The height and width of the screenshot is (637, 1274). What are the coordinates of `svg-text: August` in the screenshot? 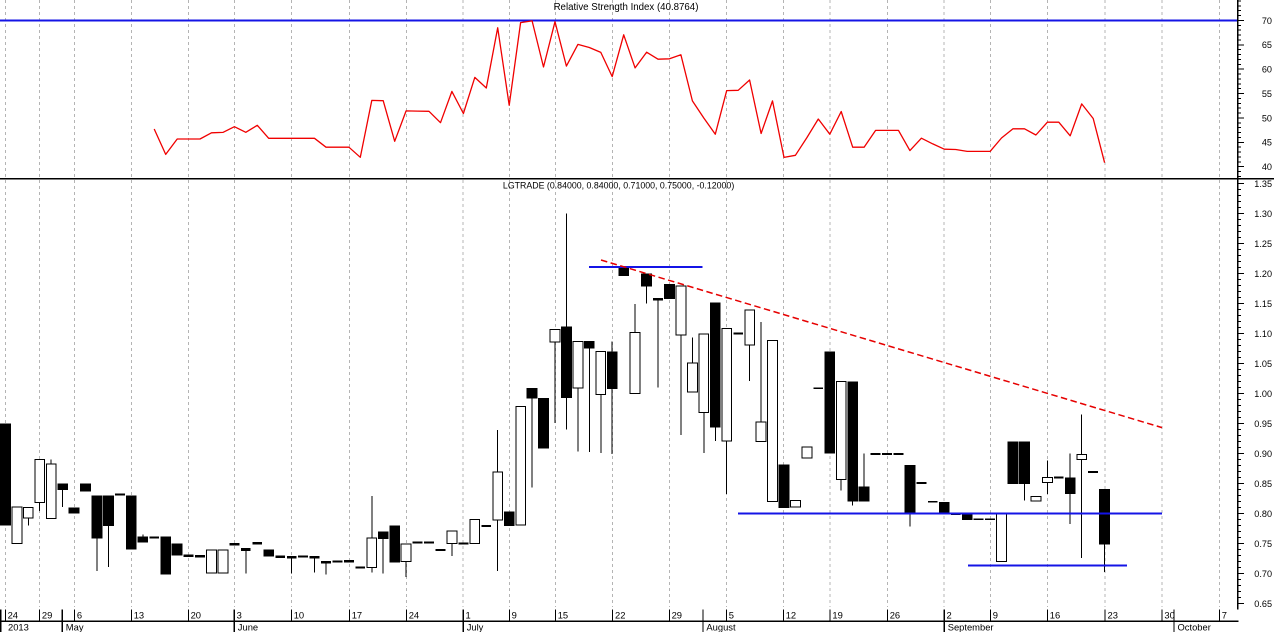 It's located at (721, 627).